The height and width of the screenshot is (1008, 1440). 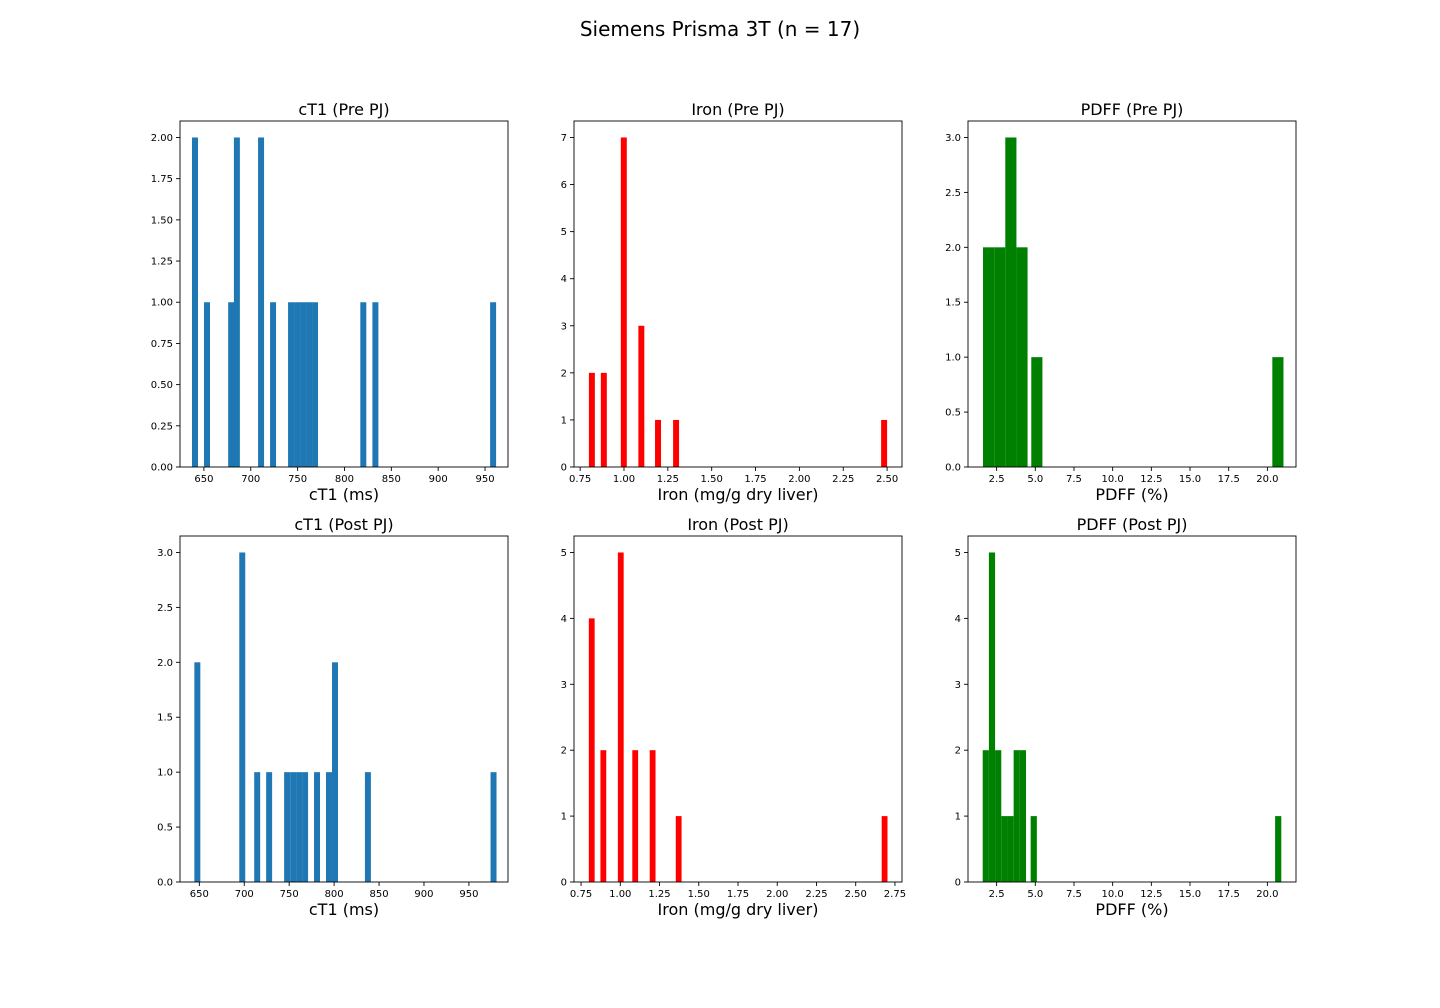 What do you see at coordinates (567, 718) in the screenshot?
I see `y-axis: 0 1 2 3 4 5` at bounding box center [567, 718].